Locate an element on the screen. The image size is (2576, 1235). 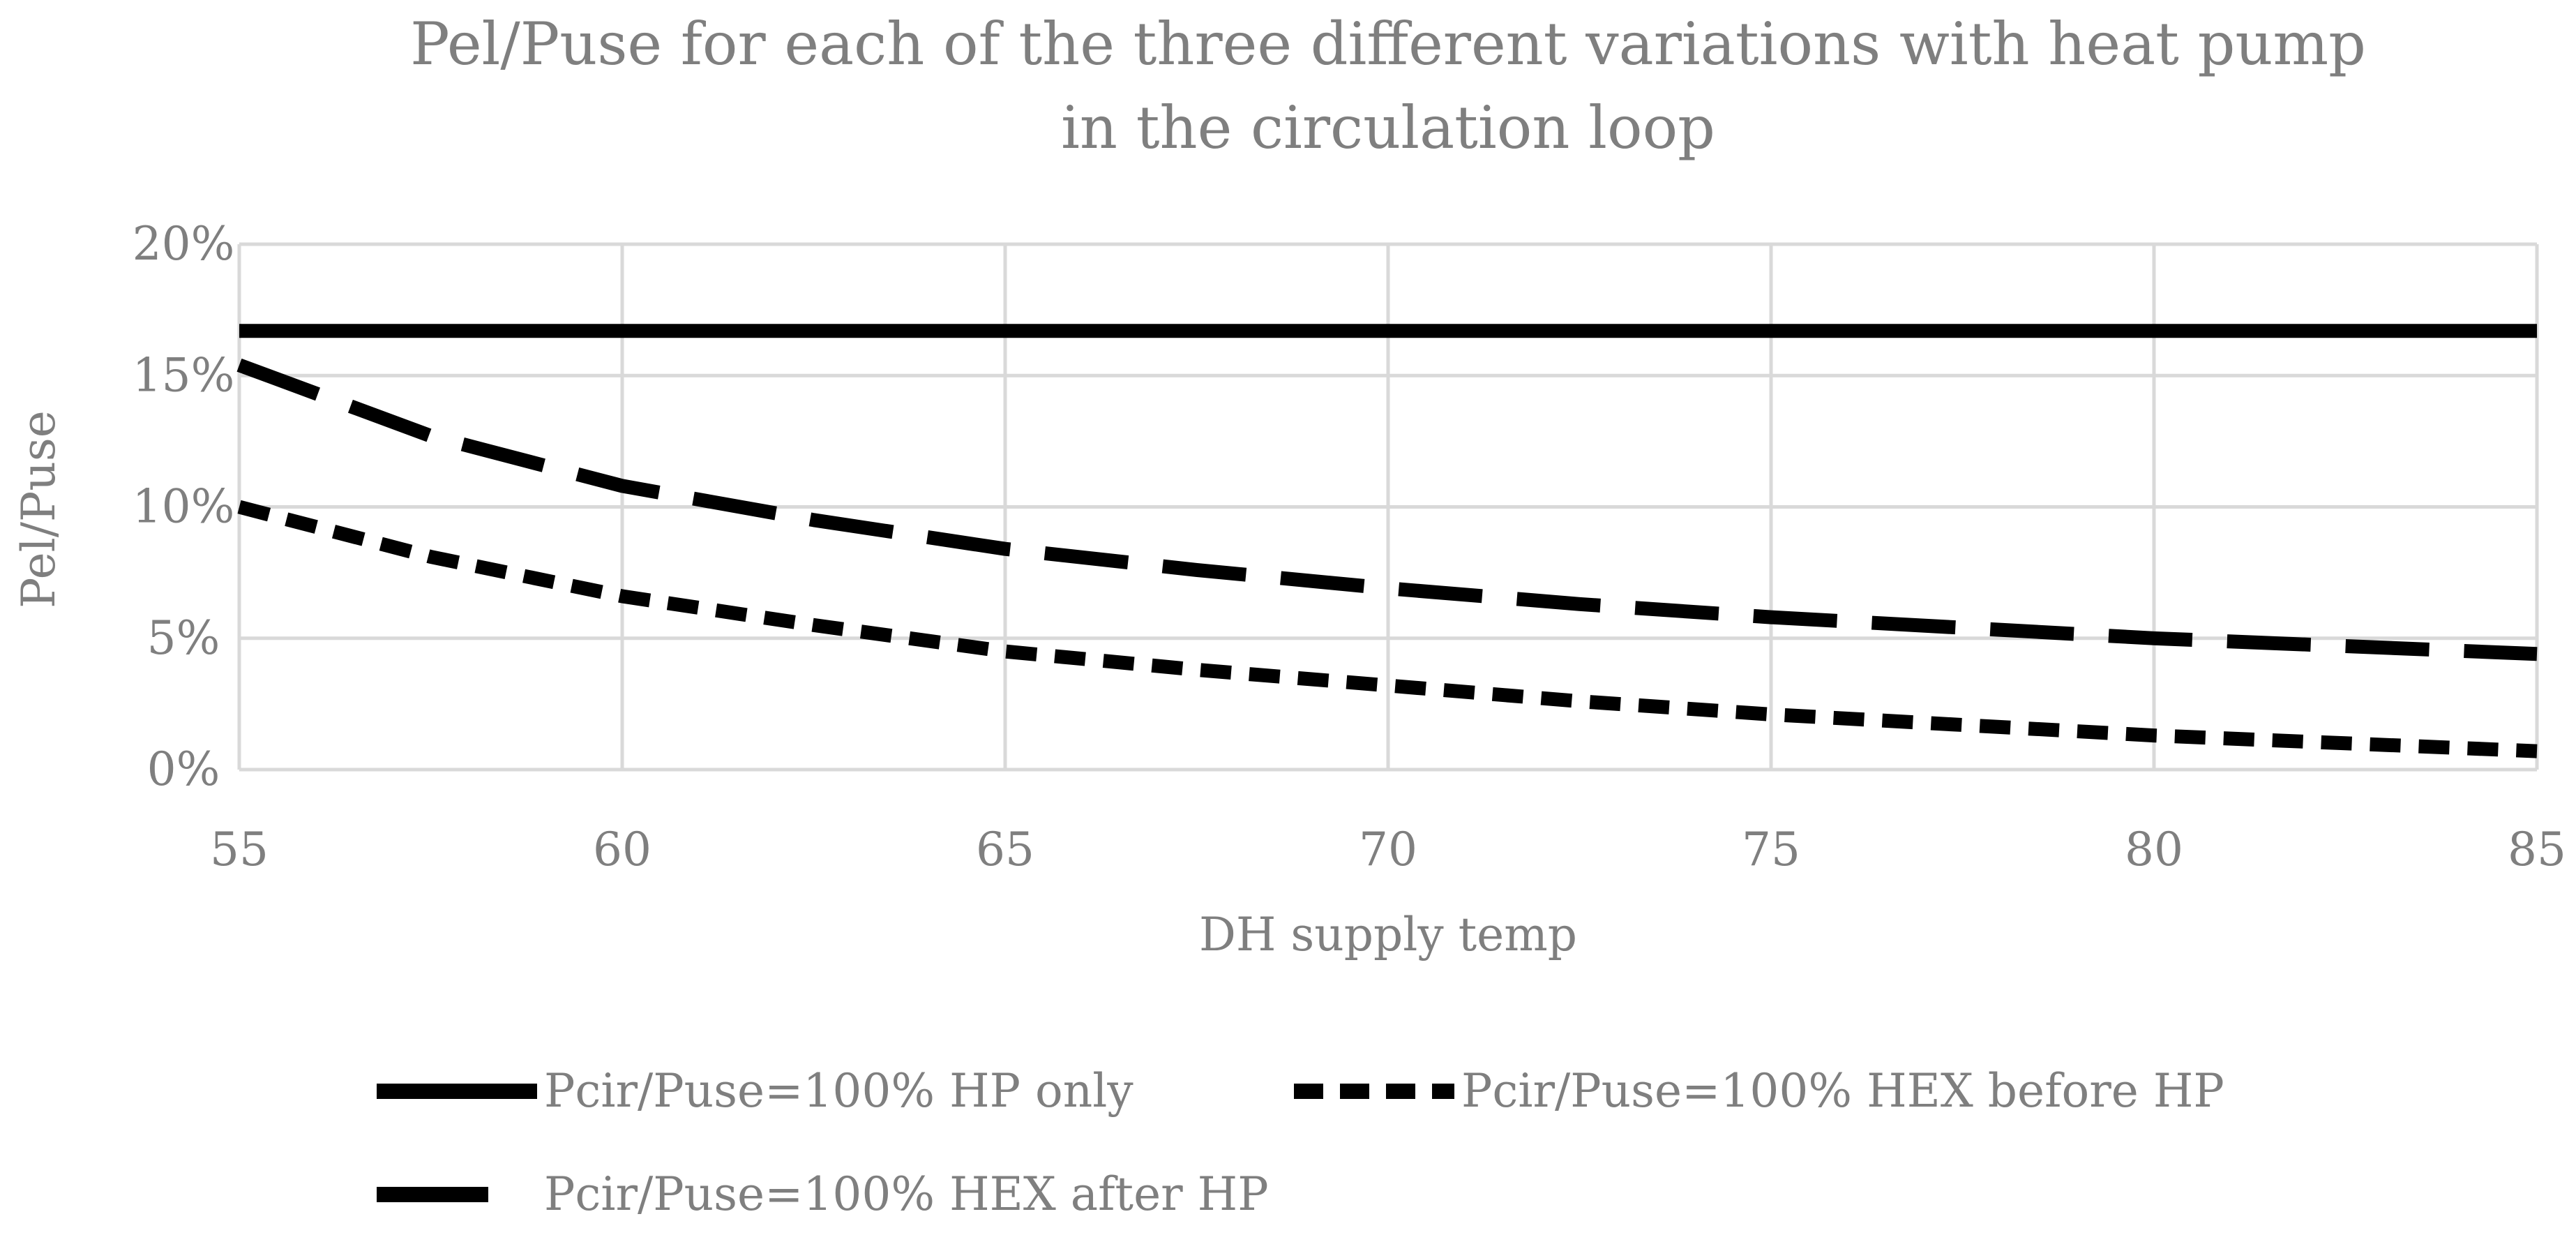
y-tick-label: 0% is located at coordinates (183, 769).